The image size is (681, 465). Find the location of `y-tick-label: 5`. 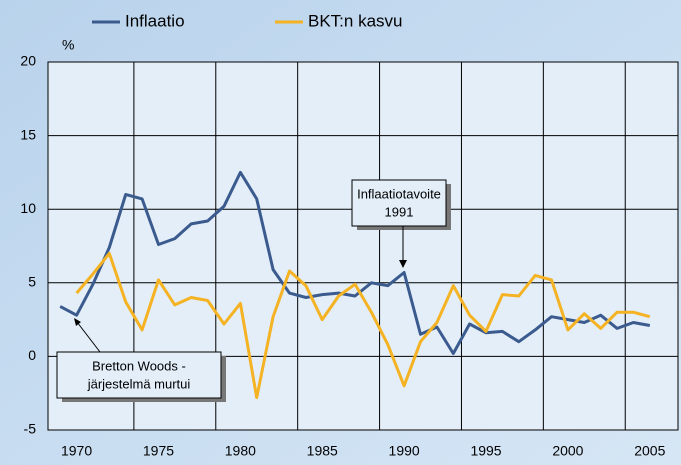

y-tick-label: 5 is located at coordinates (32, 282).